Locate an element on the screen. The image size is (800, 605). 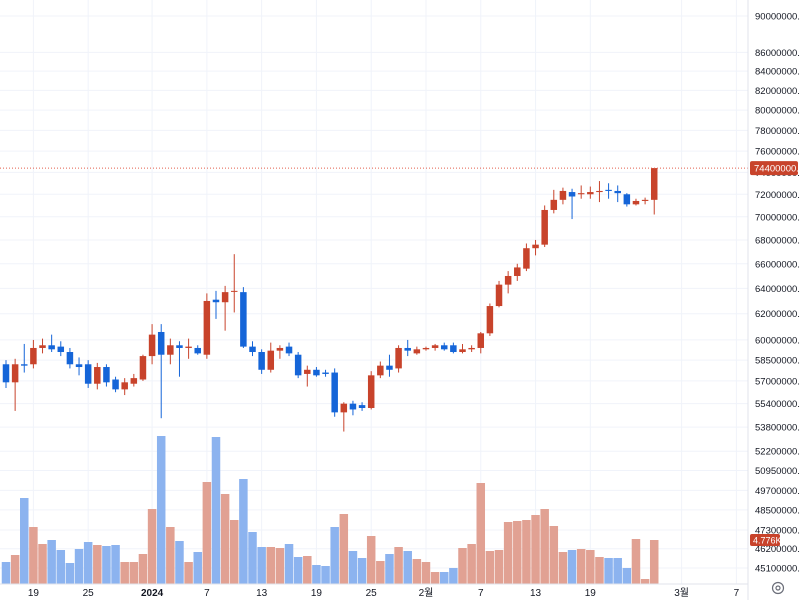
time-axis: 19 25 2024 7 13 19 25 2월 7 13 19 3월 7 is located at coordinates (374, 591).